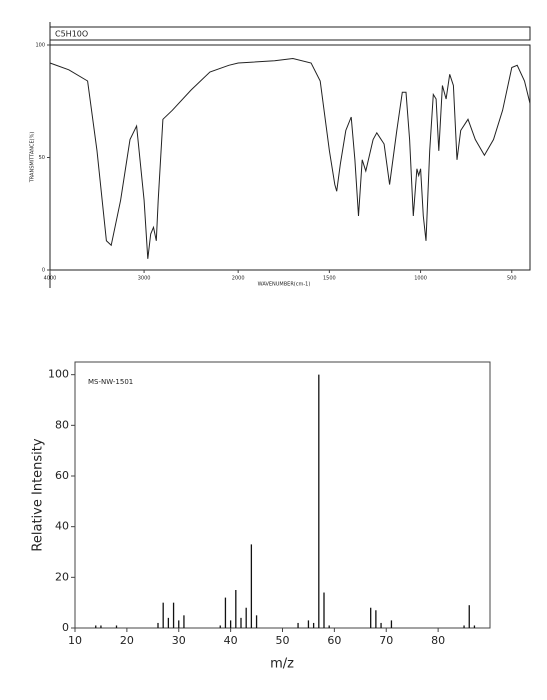 The width and height of the screenshot is (547, 700). Describe the element at coordinates (282, 664) in the screenshot. I see `ms-x-label: m/z` at that location.